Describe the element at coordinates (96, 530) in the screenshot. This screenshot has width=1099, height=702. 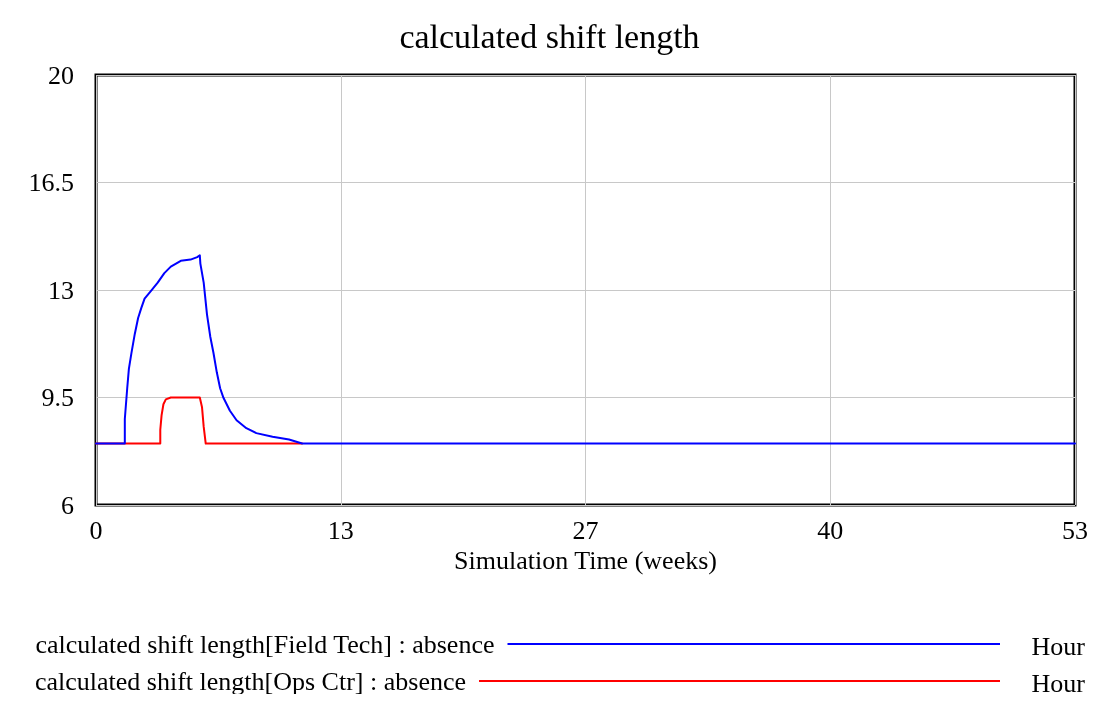
I see `x-tick-label: 0` at that location.